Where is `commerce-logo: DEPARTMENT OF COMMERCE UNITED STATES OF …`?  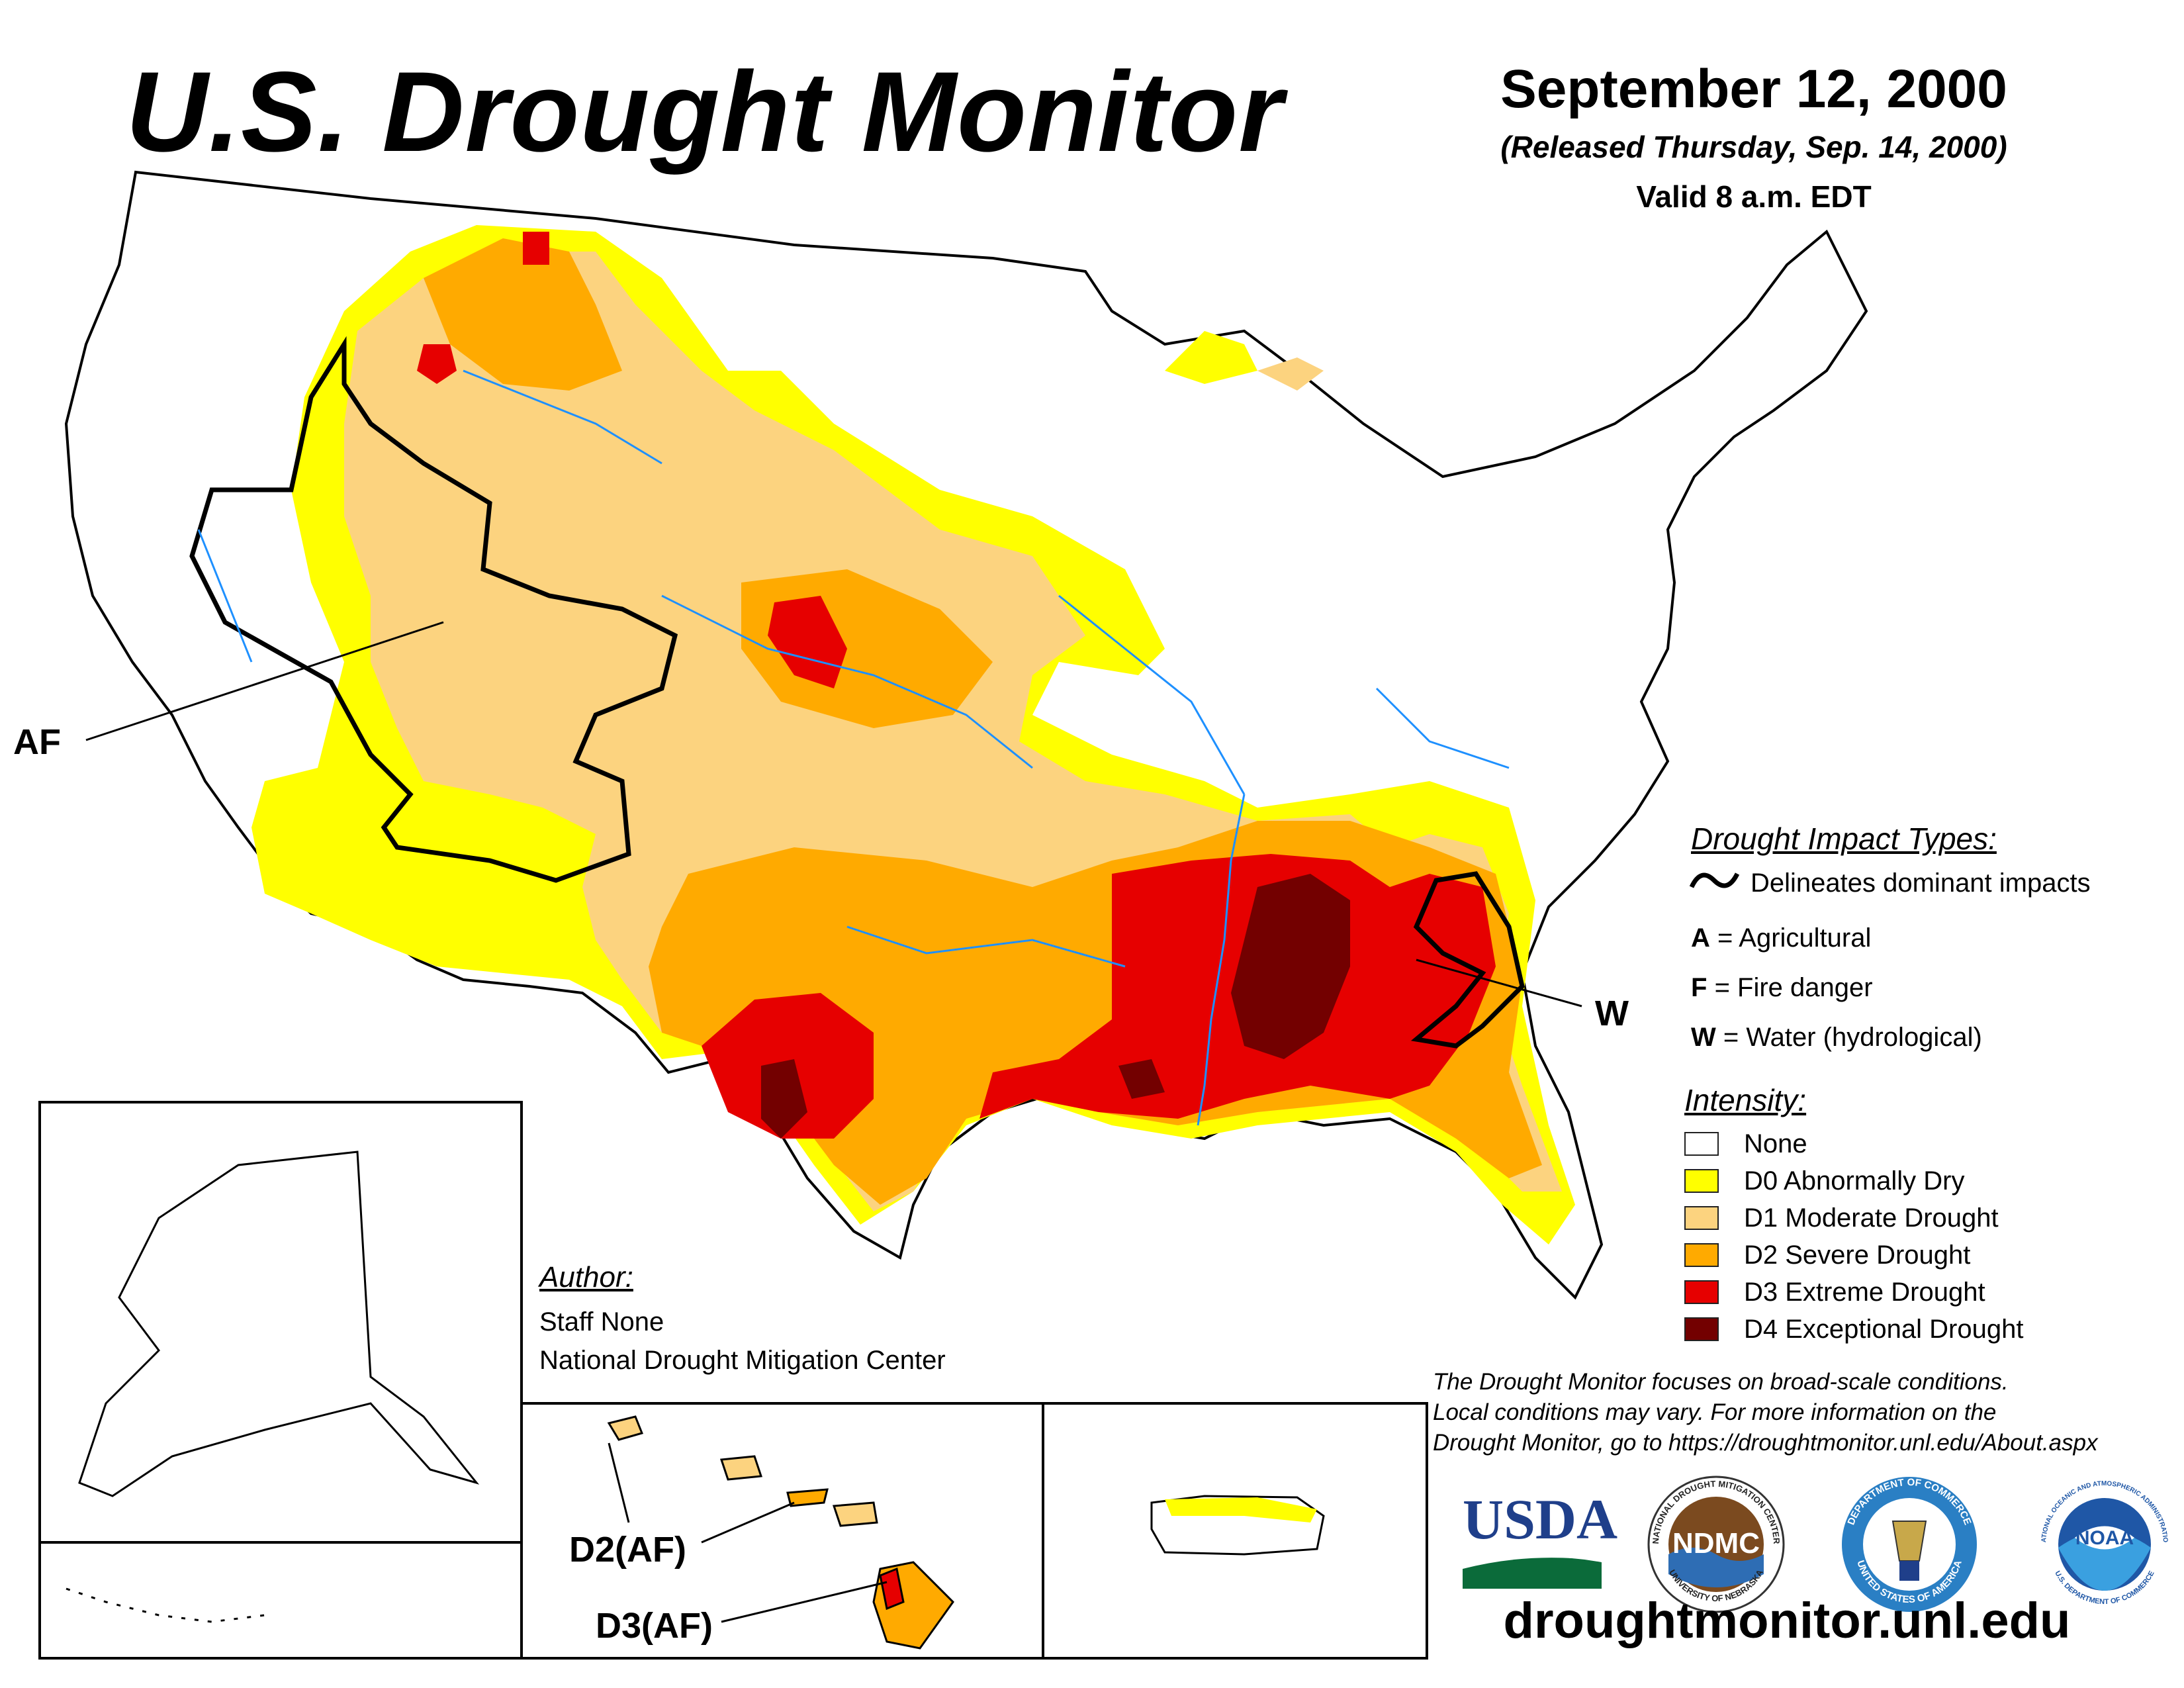 commerce-logo: DEPARTMENT OF COMMERCE UNITED STATES OF … is located at coordinates (1909, 1544).